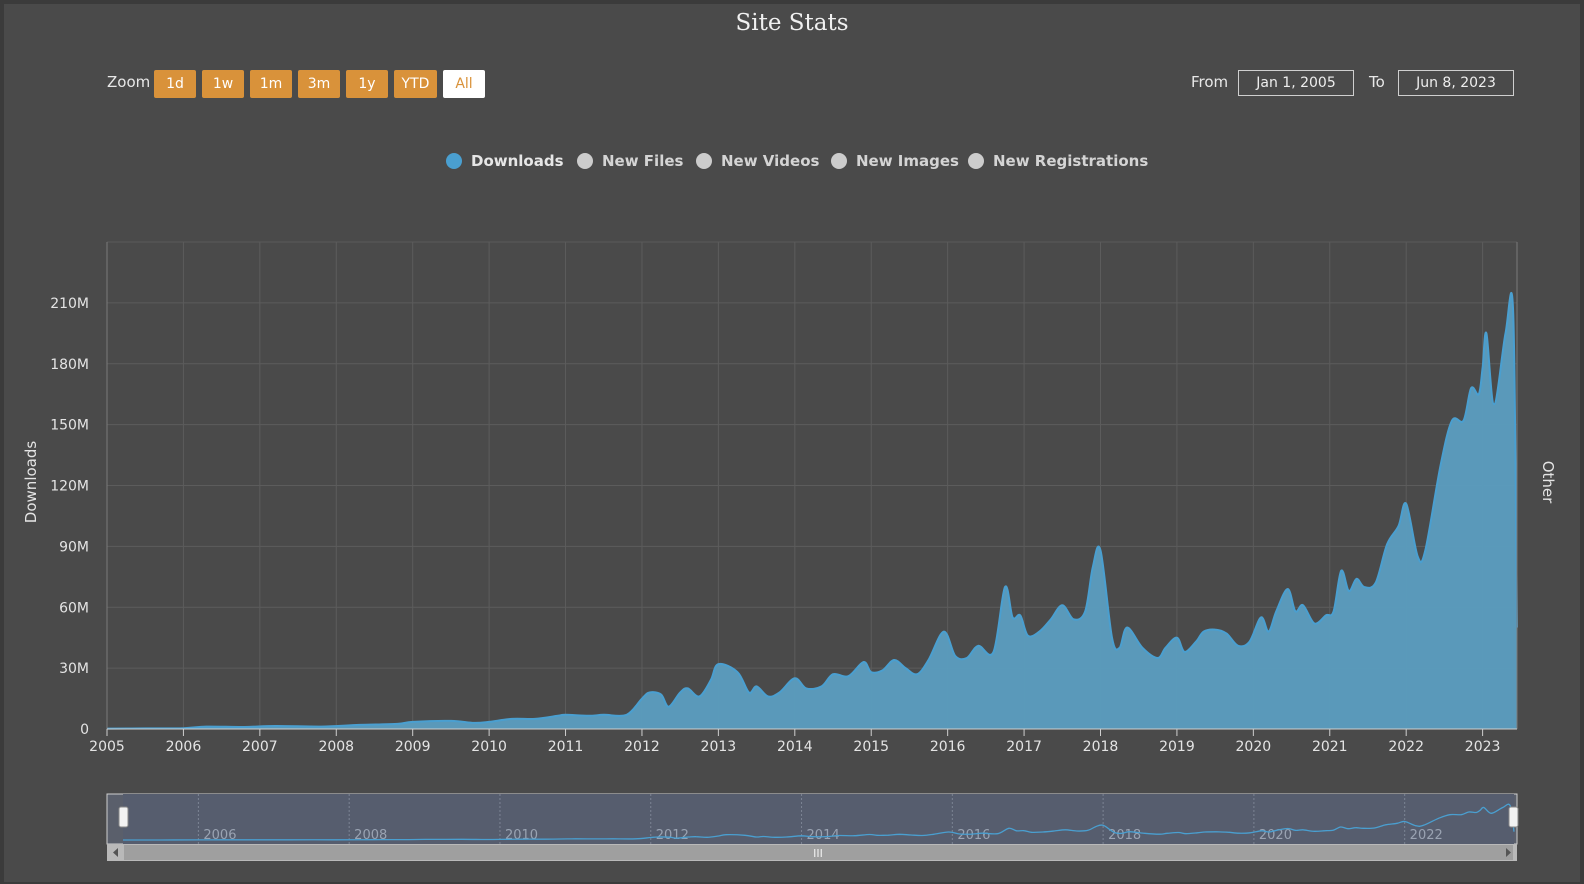 The image size is (1584, 884). What do you see at coordinates (792, 23) in the screenshot?
I see `chart-title: Site Stats` at bounding box center [792, 23].